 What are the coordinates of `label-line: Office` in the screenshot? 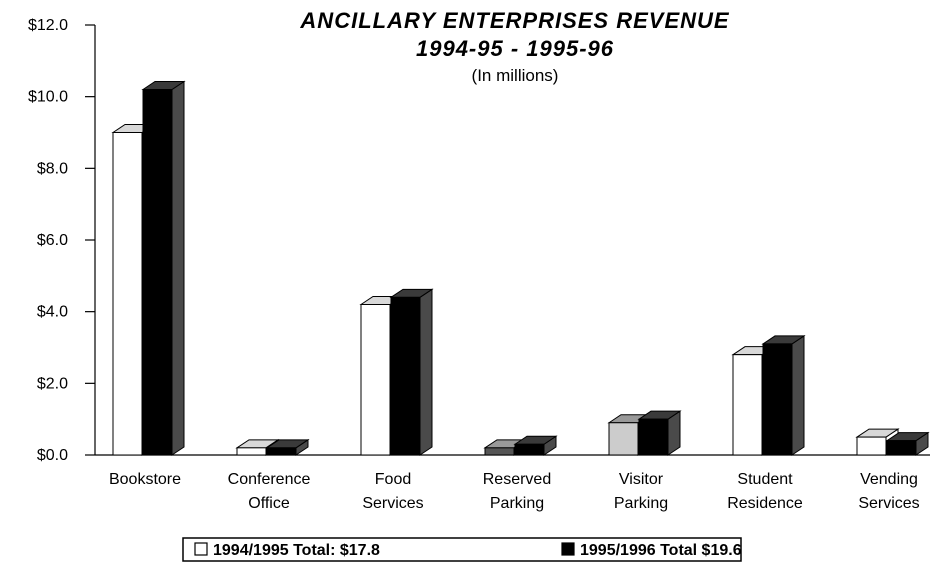 It's located at (269, 503).